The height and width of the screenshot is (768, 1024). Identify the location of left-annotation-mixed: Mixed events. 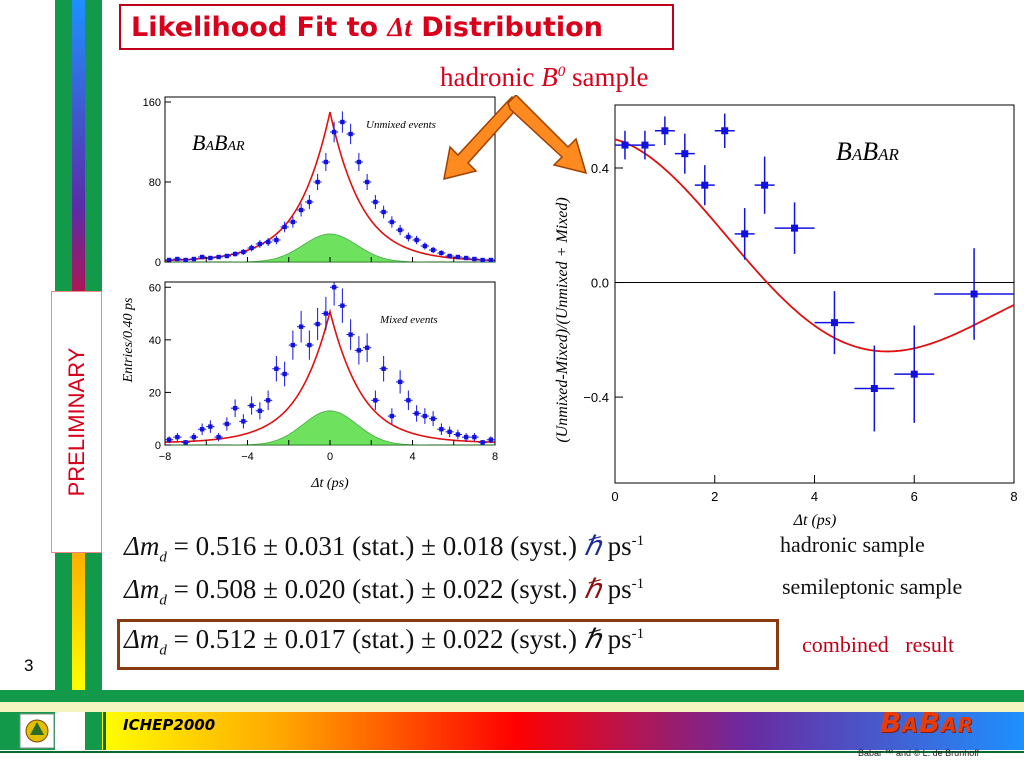
(408, 320).